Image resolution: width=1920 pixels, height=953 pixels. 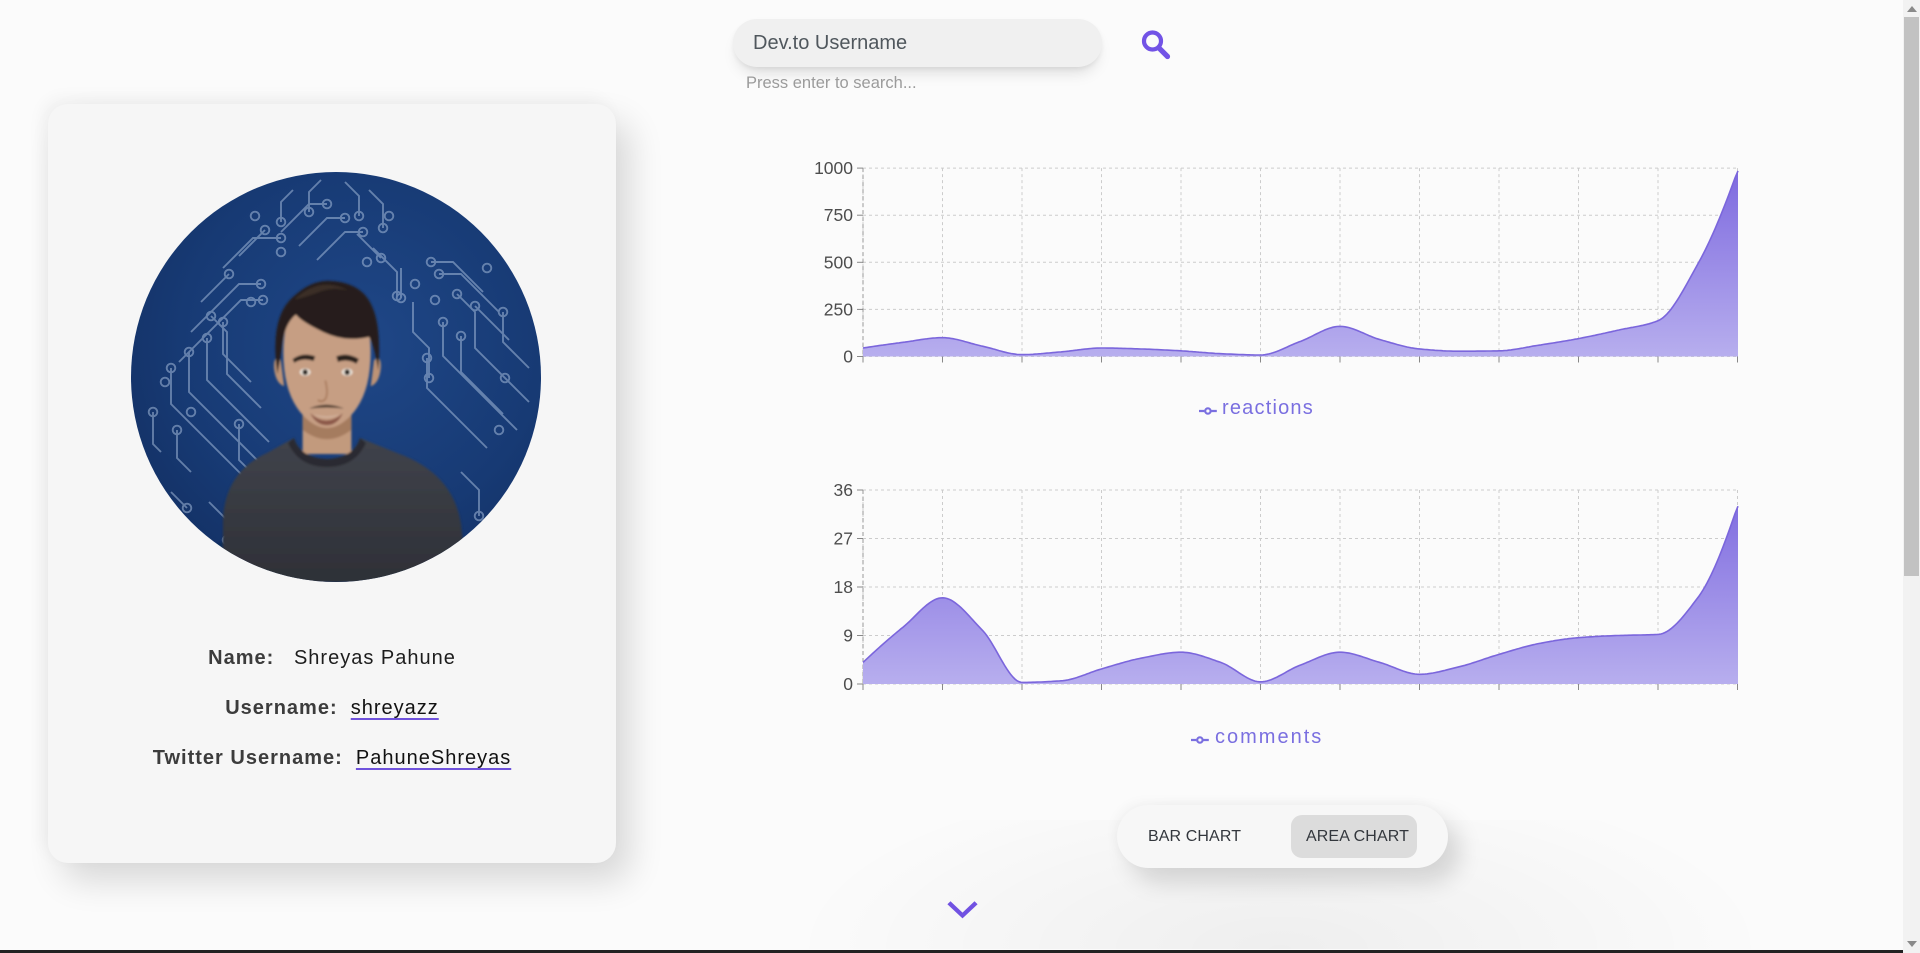 What do you see at coordinates (843, 587) in the screenshot?
I see `svg-text: 18` at bounding box center [843, 587].